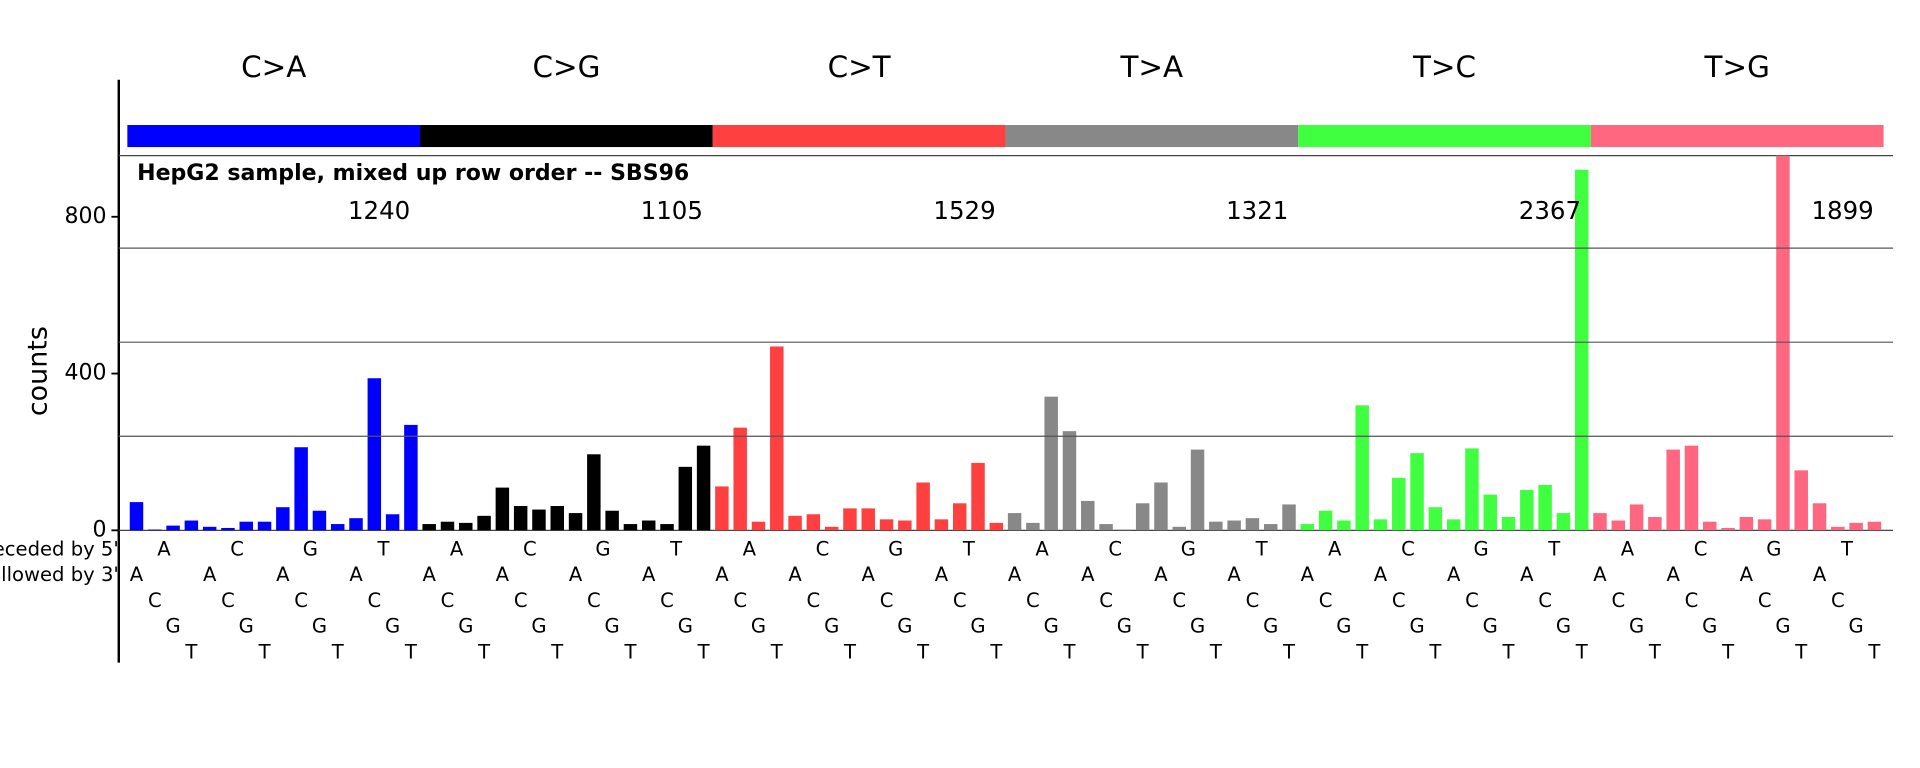 The width and height of the screenshot is (1920, 768). Describe the element at coordinates (59, 548) in the screenshot. I see `preceded-row-label: preceded by 5'` at that location.